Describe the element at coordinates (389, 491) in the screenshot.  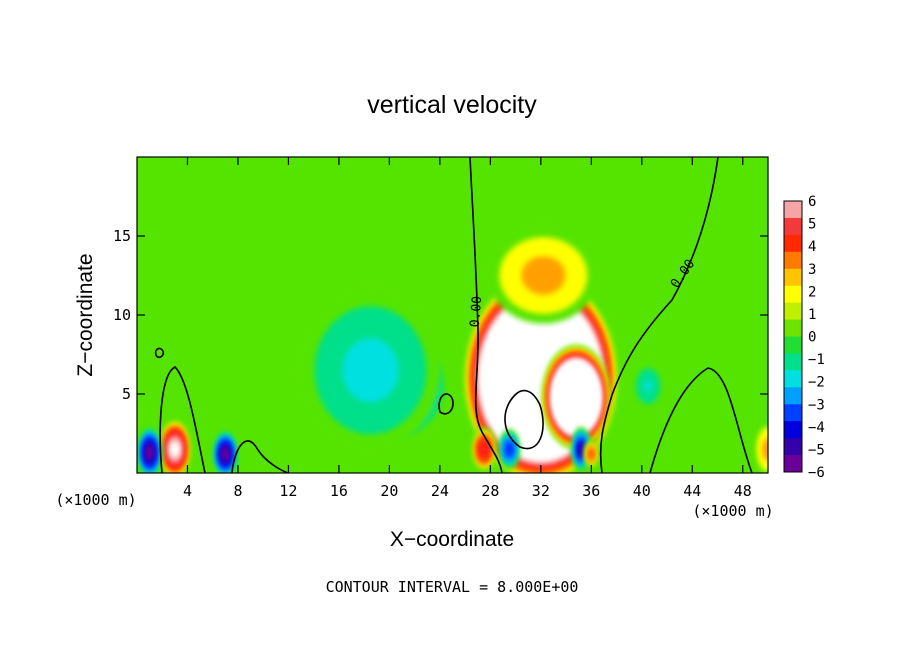
I see `x-tick-label: 20` at that location.